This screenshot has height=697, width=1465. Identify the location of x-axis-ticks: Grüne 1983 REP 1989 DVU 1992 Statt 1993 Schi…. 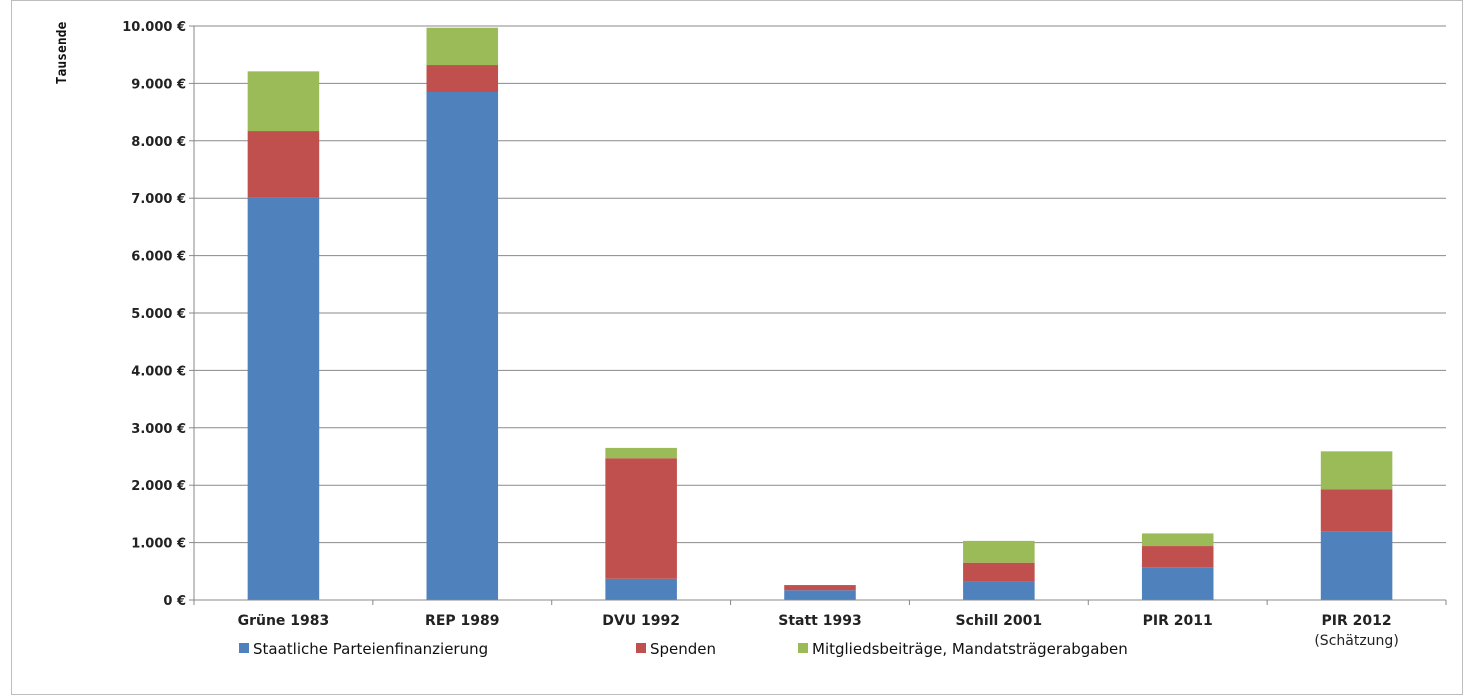
(820, 624).